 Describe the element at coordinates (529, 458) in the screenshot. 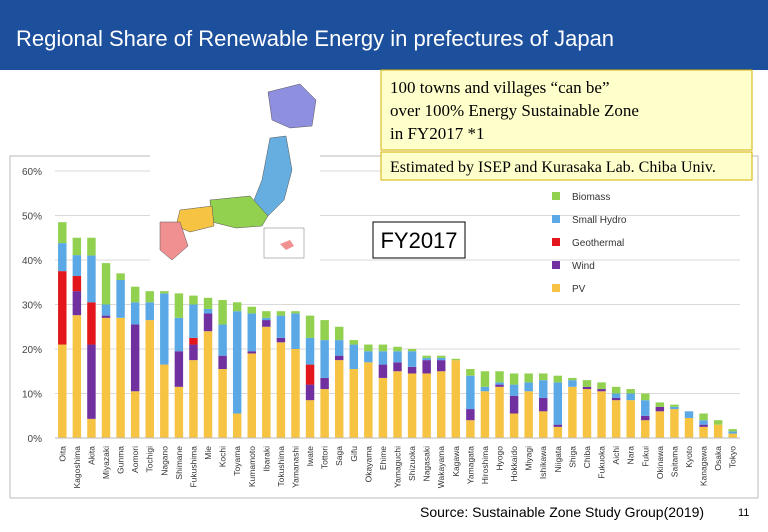

I see `x-tick-label: Miyagi` at that location.